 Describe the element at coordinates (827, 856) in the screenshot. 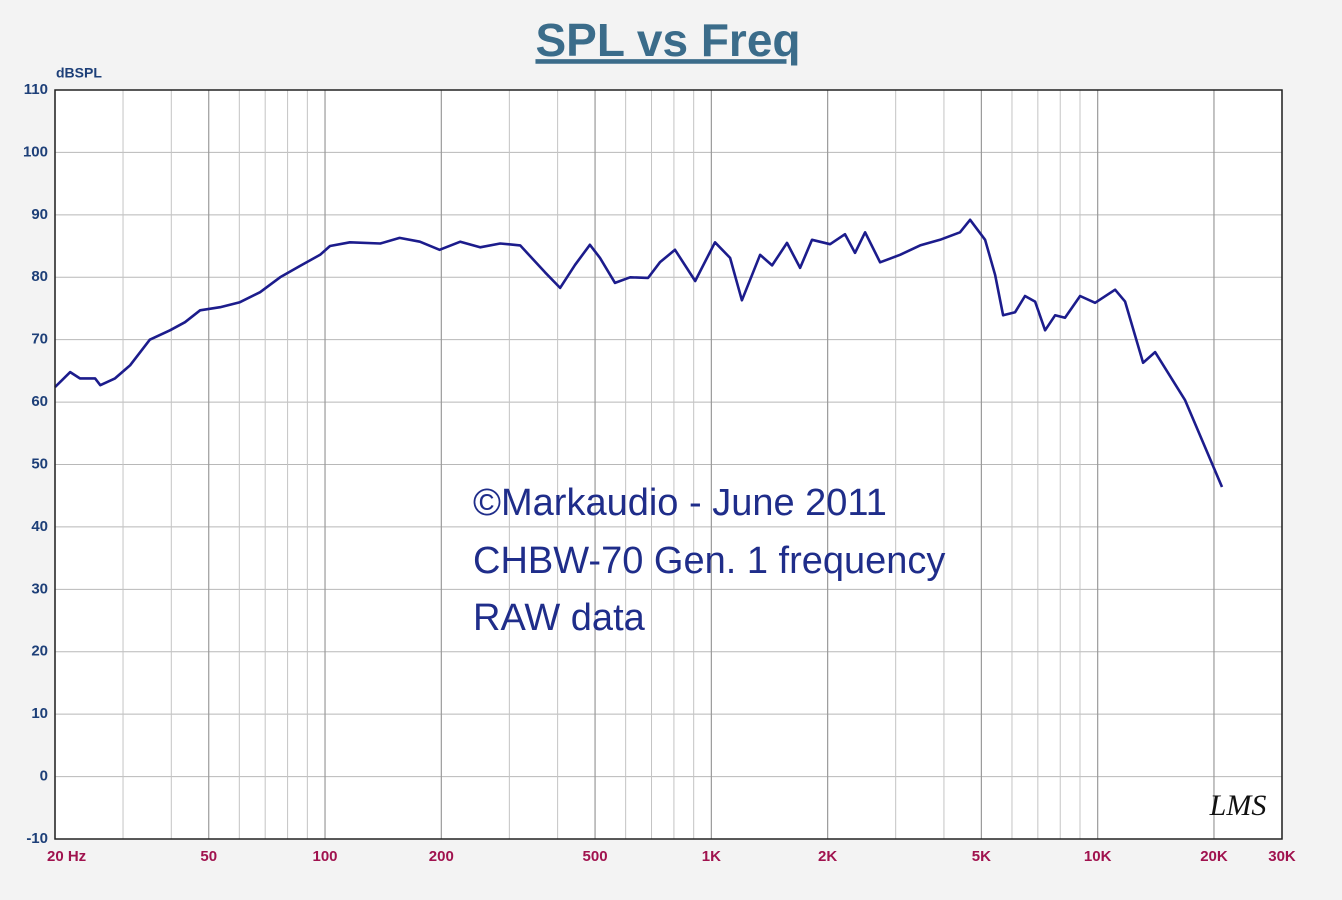

I see `x-tick-label: 2K` at that location.